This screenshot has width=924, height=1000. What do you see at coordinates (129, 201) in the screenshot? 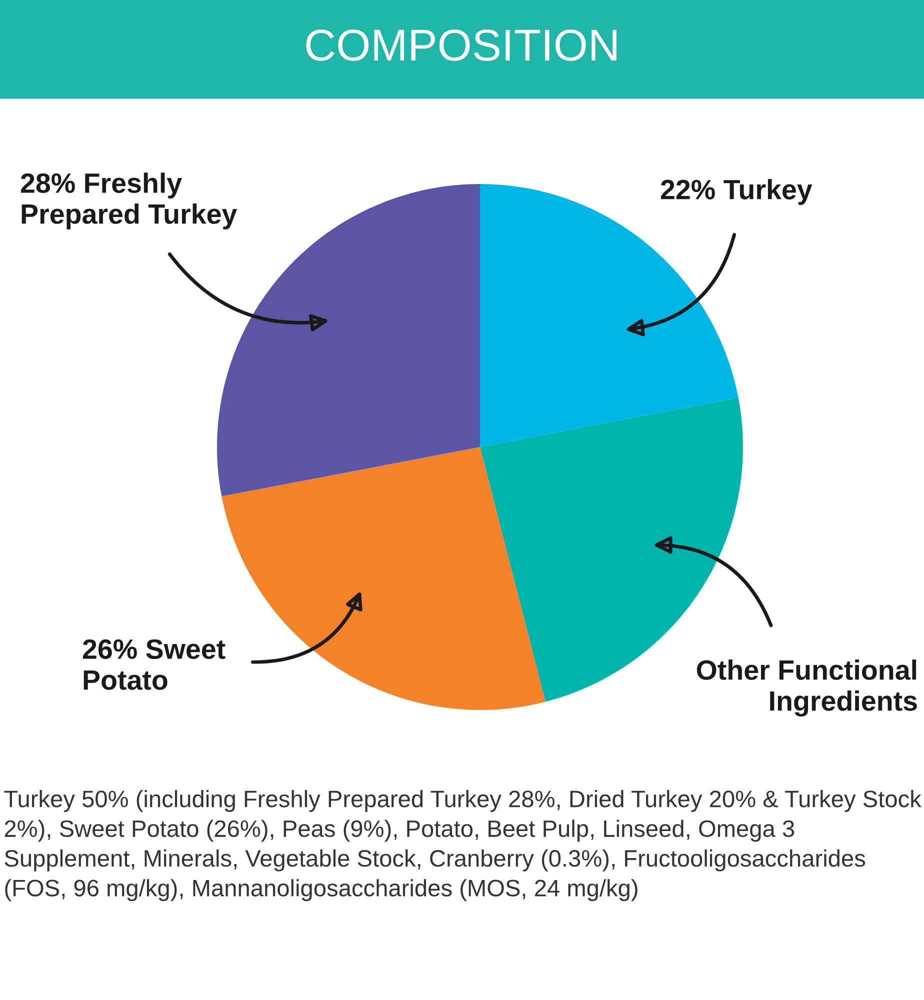
I see `slice-label: 28% Freshly Prepared Turkey` at bounding box center [129, 201].